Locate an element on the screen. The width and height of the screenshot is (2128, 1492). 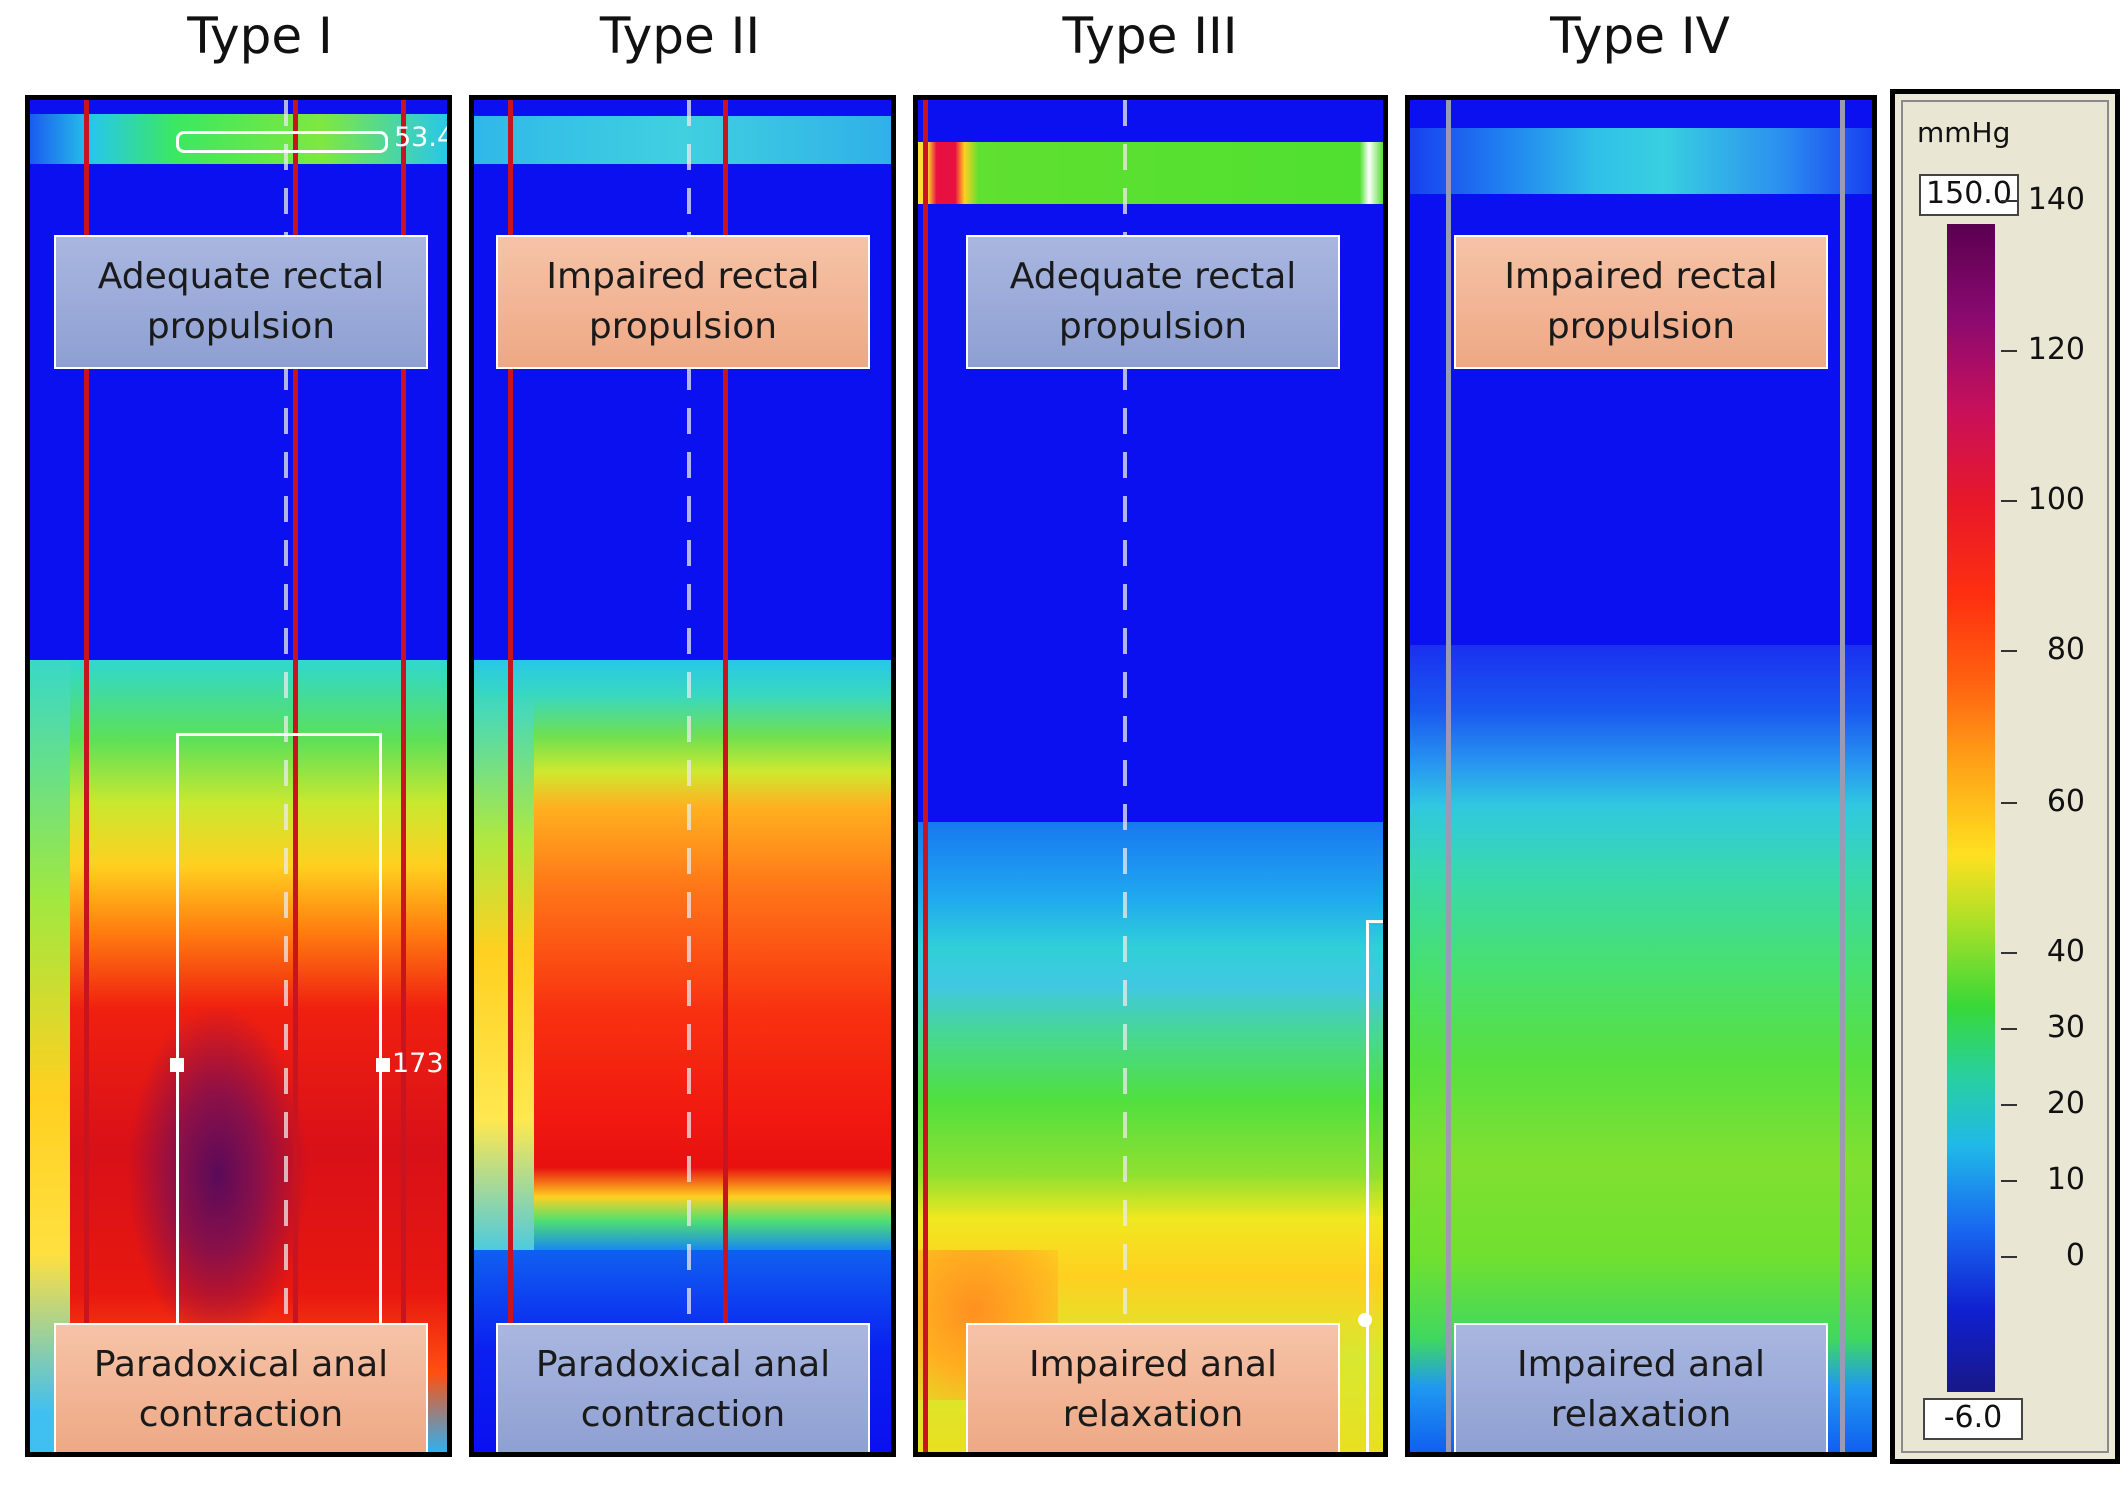
colorbar-tick-label: 0 is located at coordinates (2075, 1255).